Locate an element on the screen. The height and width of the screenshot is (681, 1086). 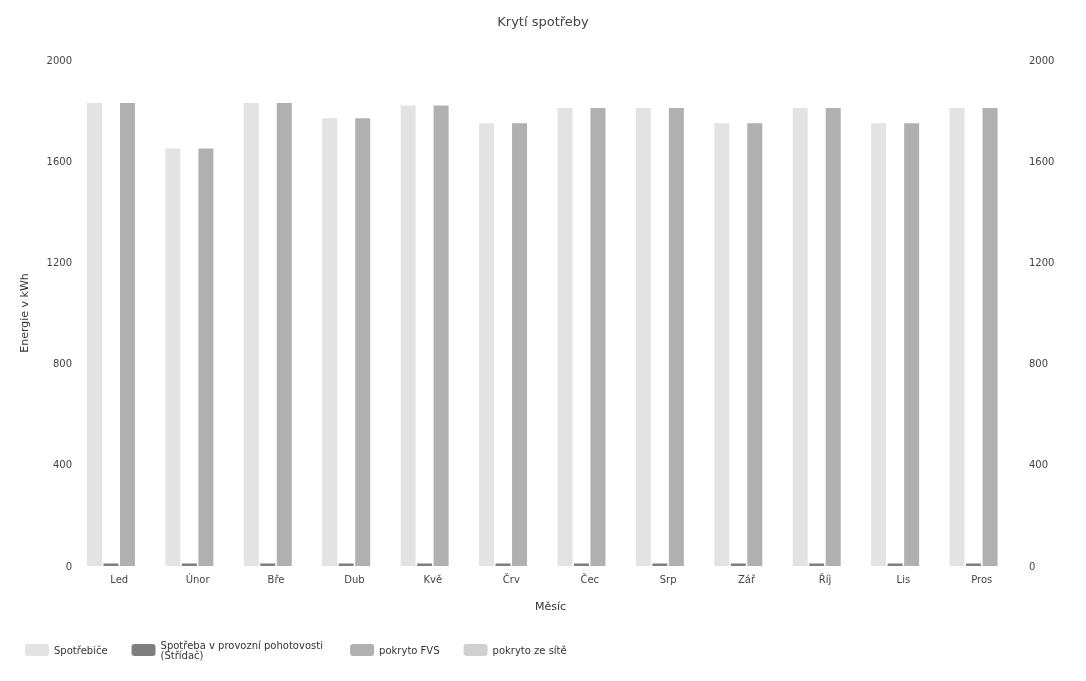
x-tick-label: Zář is located at coordinates (746, 579).